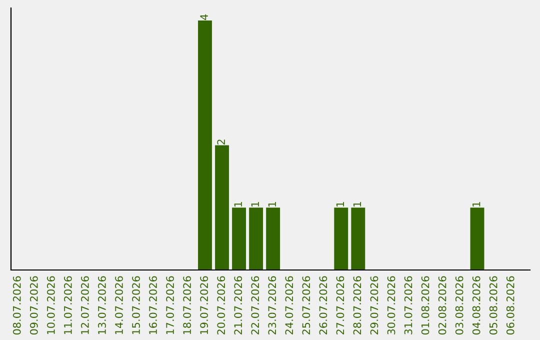  Describe the element at coordinates (102, 305) in the screenshot. I see `x-tick-label: 13.07.2026` at that location.